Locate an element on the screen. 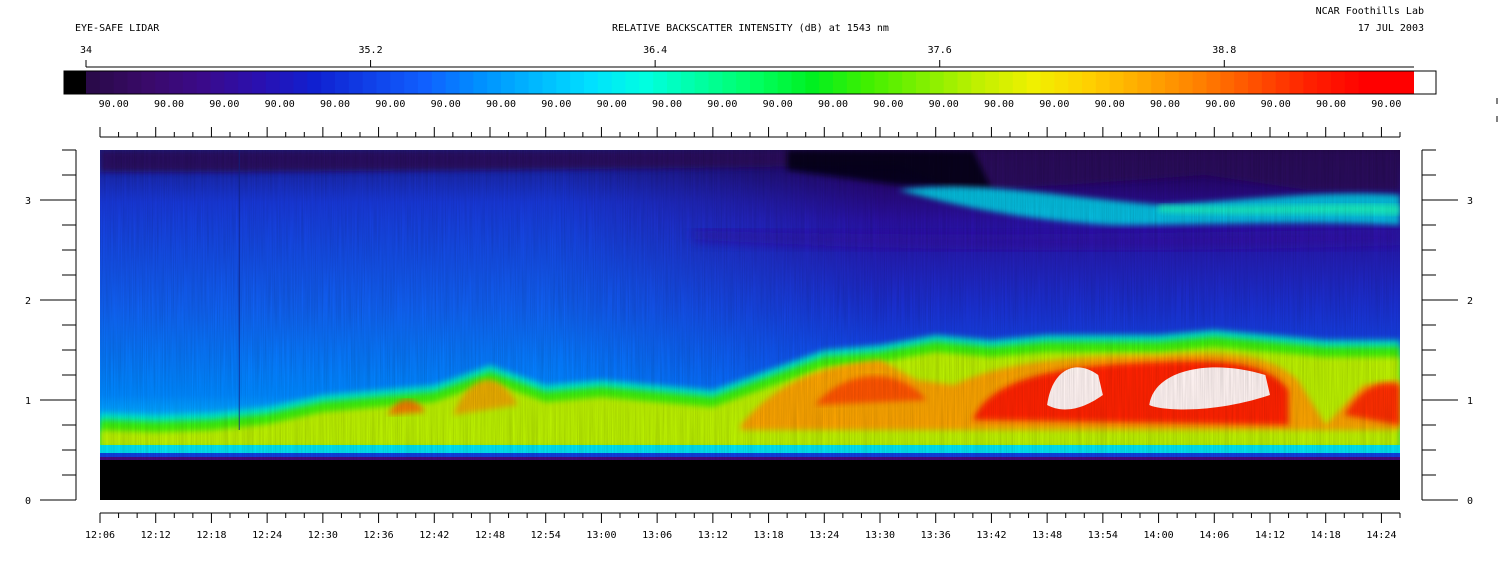 Image resolution: width=1500 pixels, height=562 pixels. y-tick-label-left: 2 is located at coordinates (28, 301).